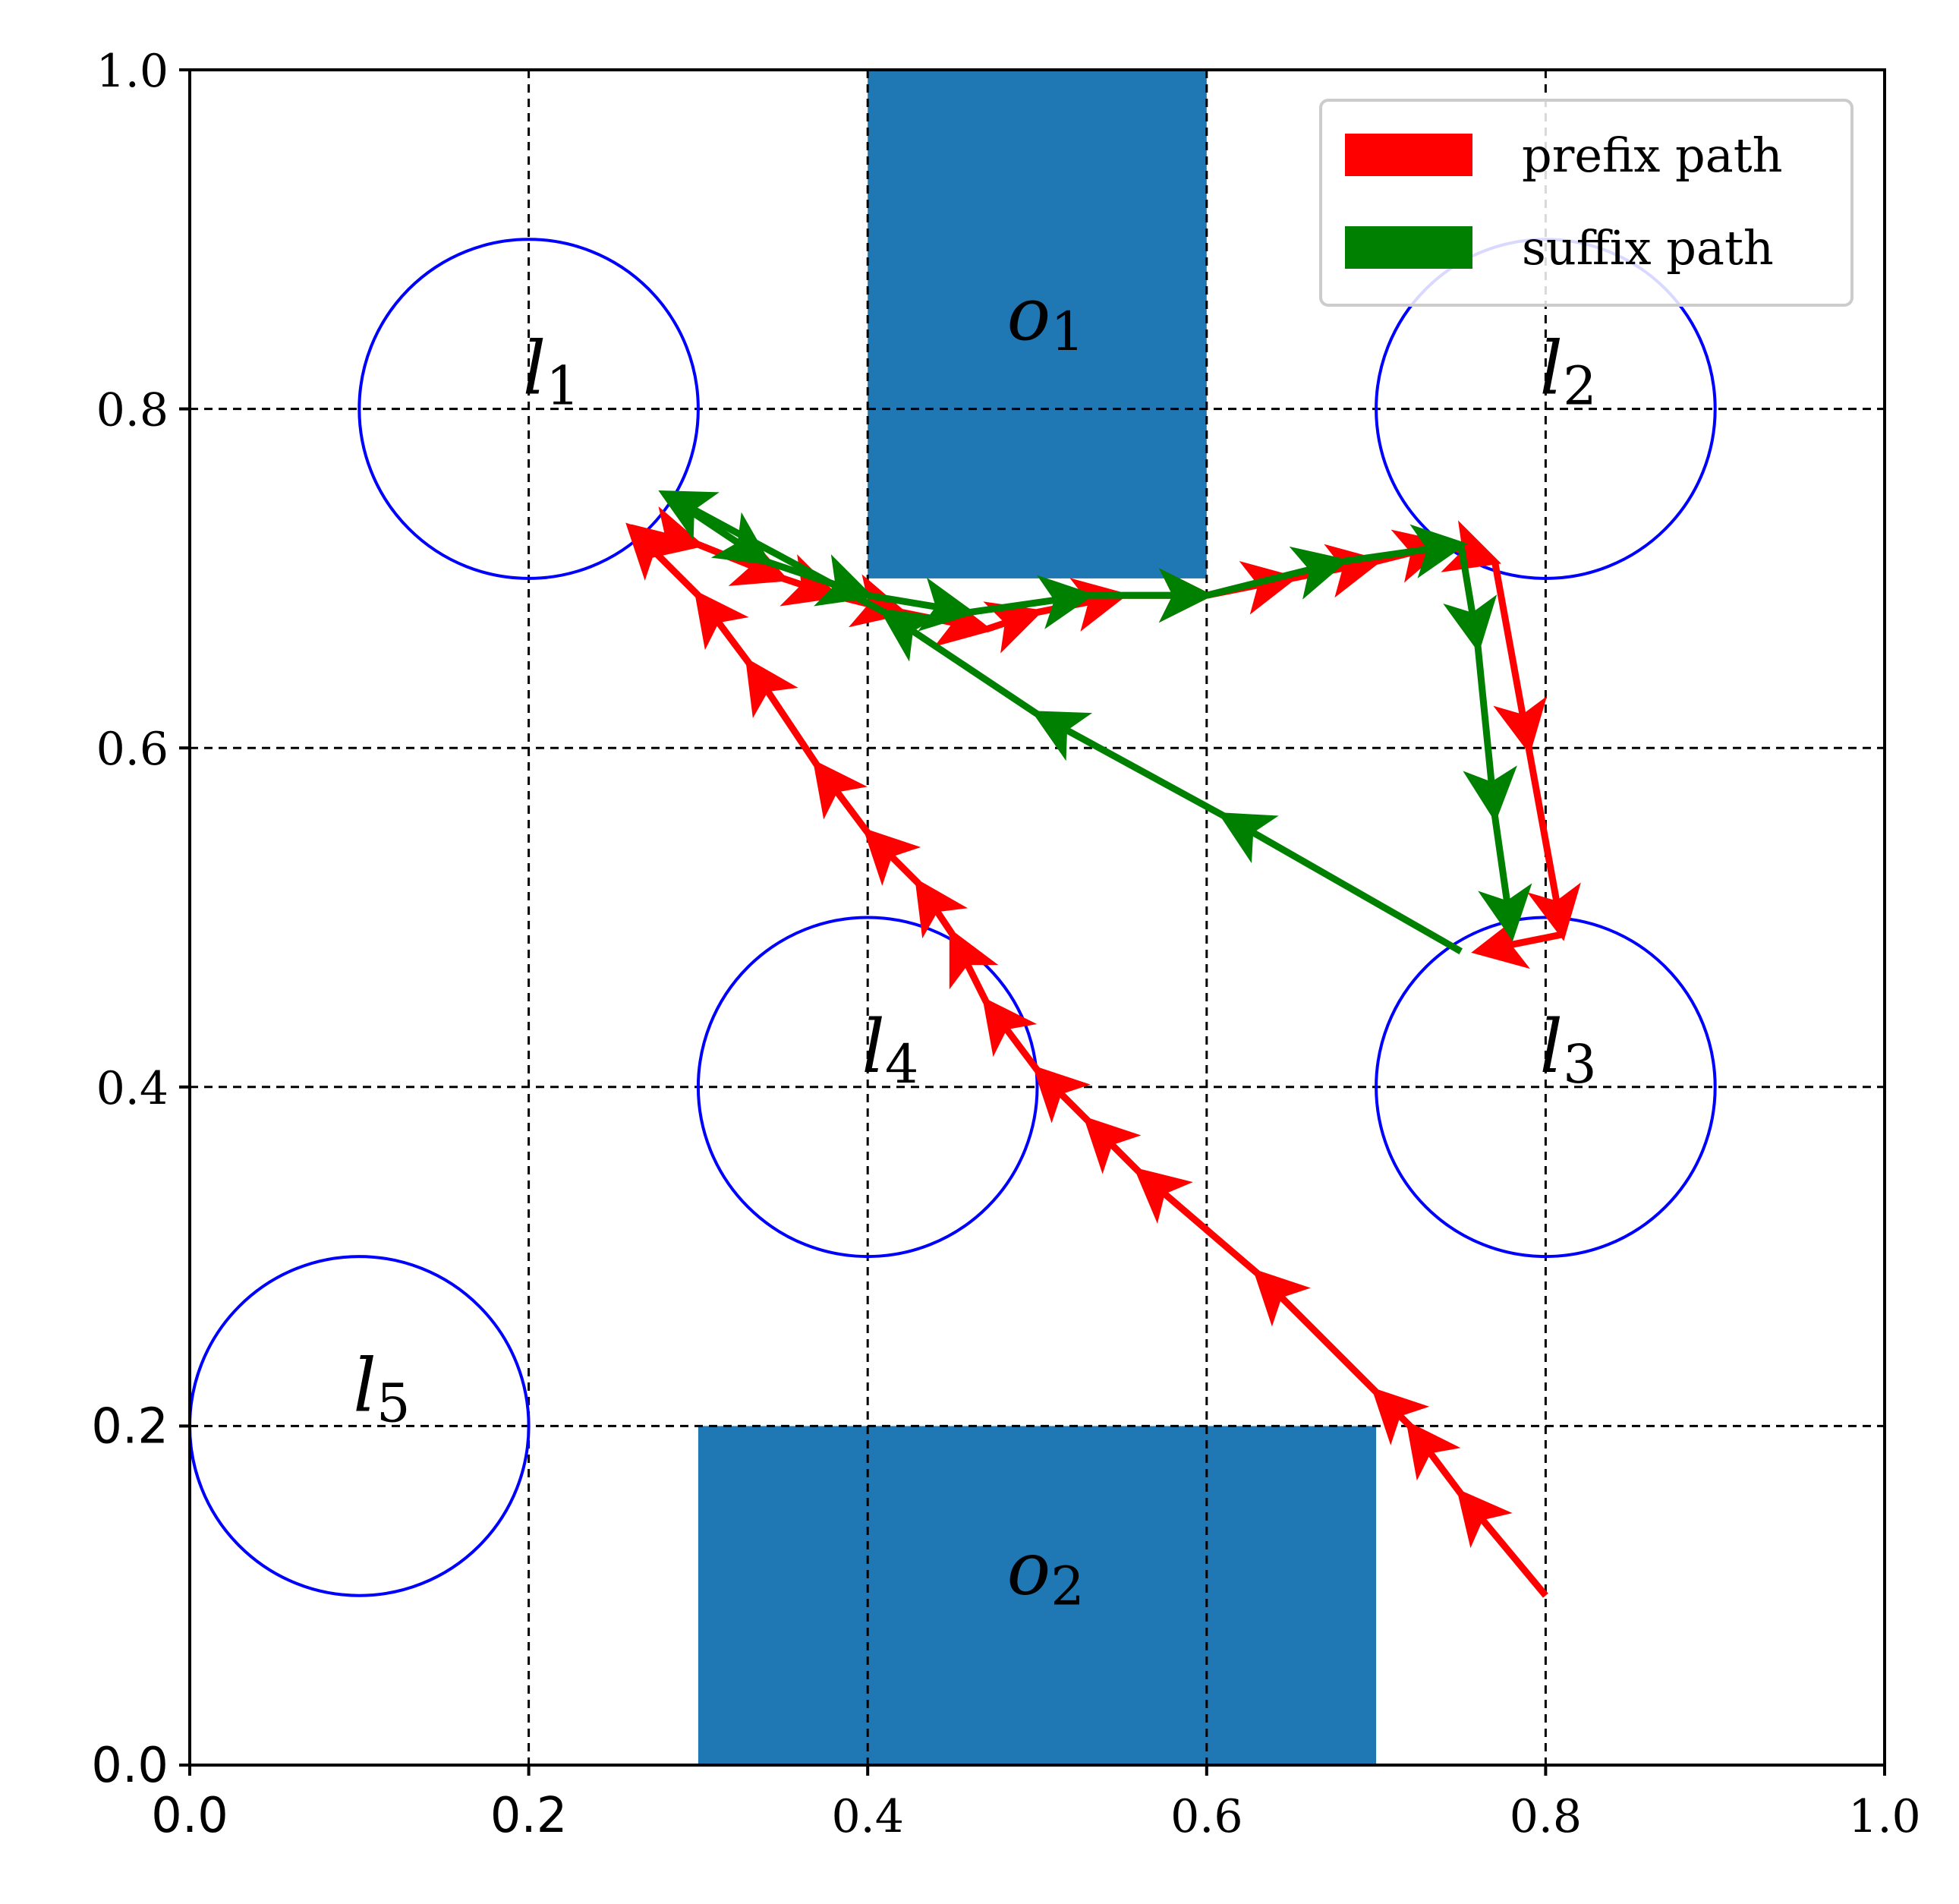 Image resolution: width=1959 pixels, height=1904 pixels. What do you see at coordinates (132, 749) in the screenshot?
I see `y-tick-label-3: 0.6` at bounding box center [132, 749].